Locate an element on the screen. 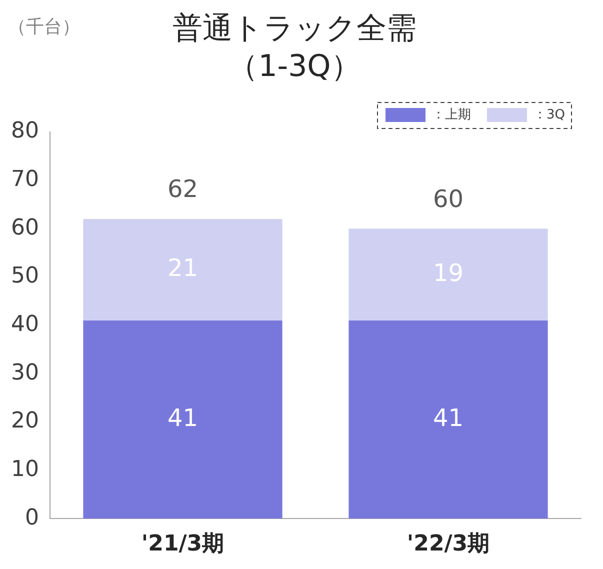 The image size is (603, 569). y-tick-label: 40 is located at coordinates (24, 325).